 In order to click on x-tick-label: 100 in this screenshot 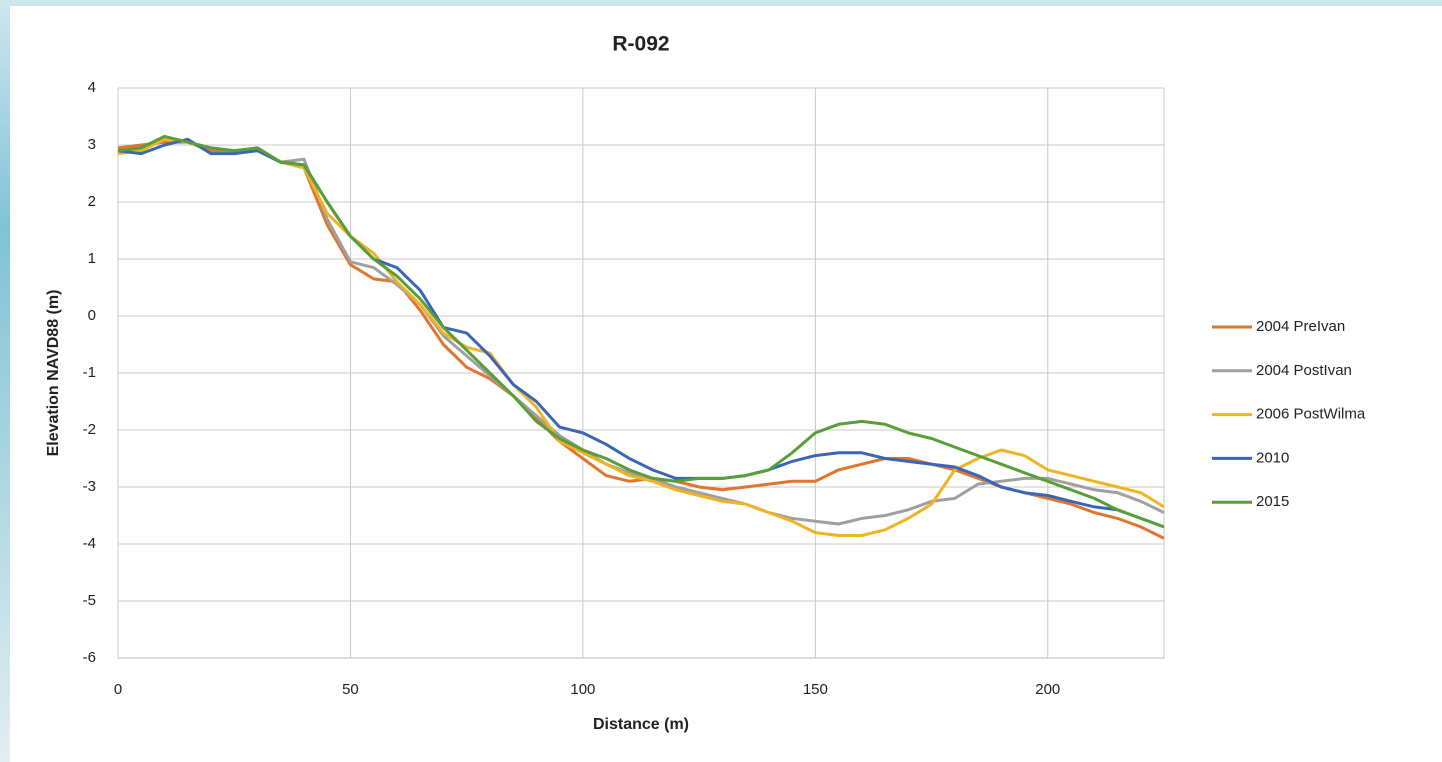, I will do `click(582, 689)`.